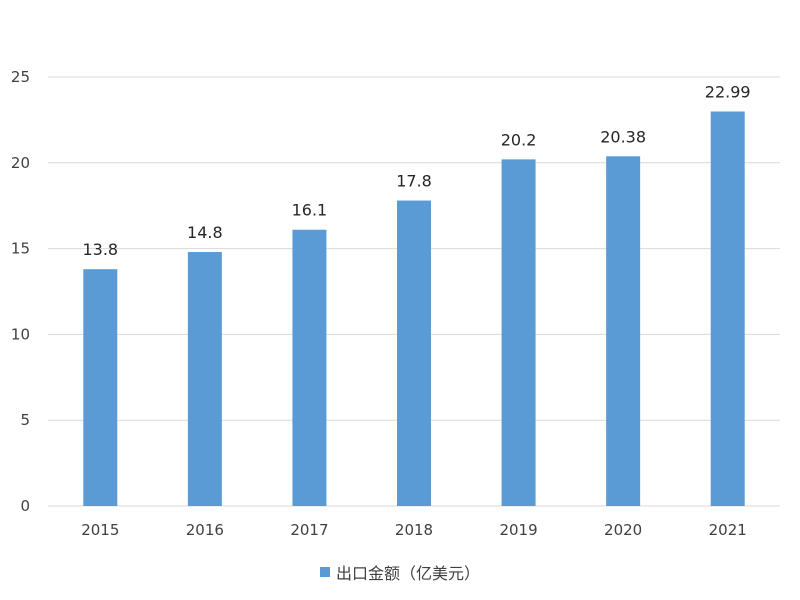  What do you see at coordinates (100, 530) in the screenshot?
I see `x-tick-label: 2015` at bounding box center [100, 530].